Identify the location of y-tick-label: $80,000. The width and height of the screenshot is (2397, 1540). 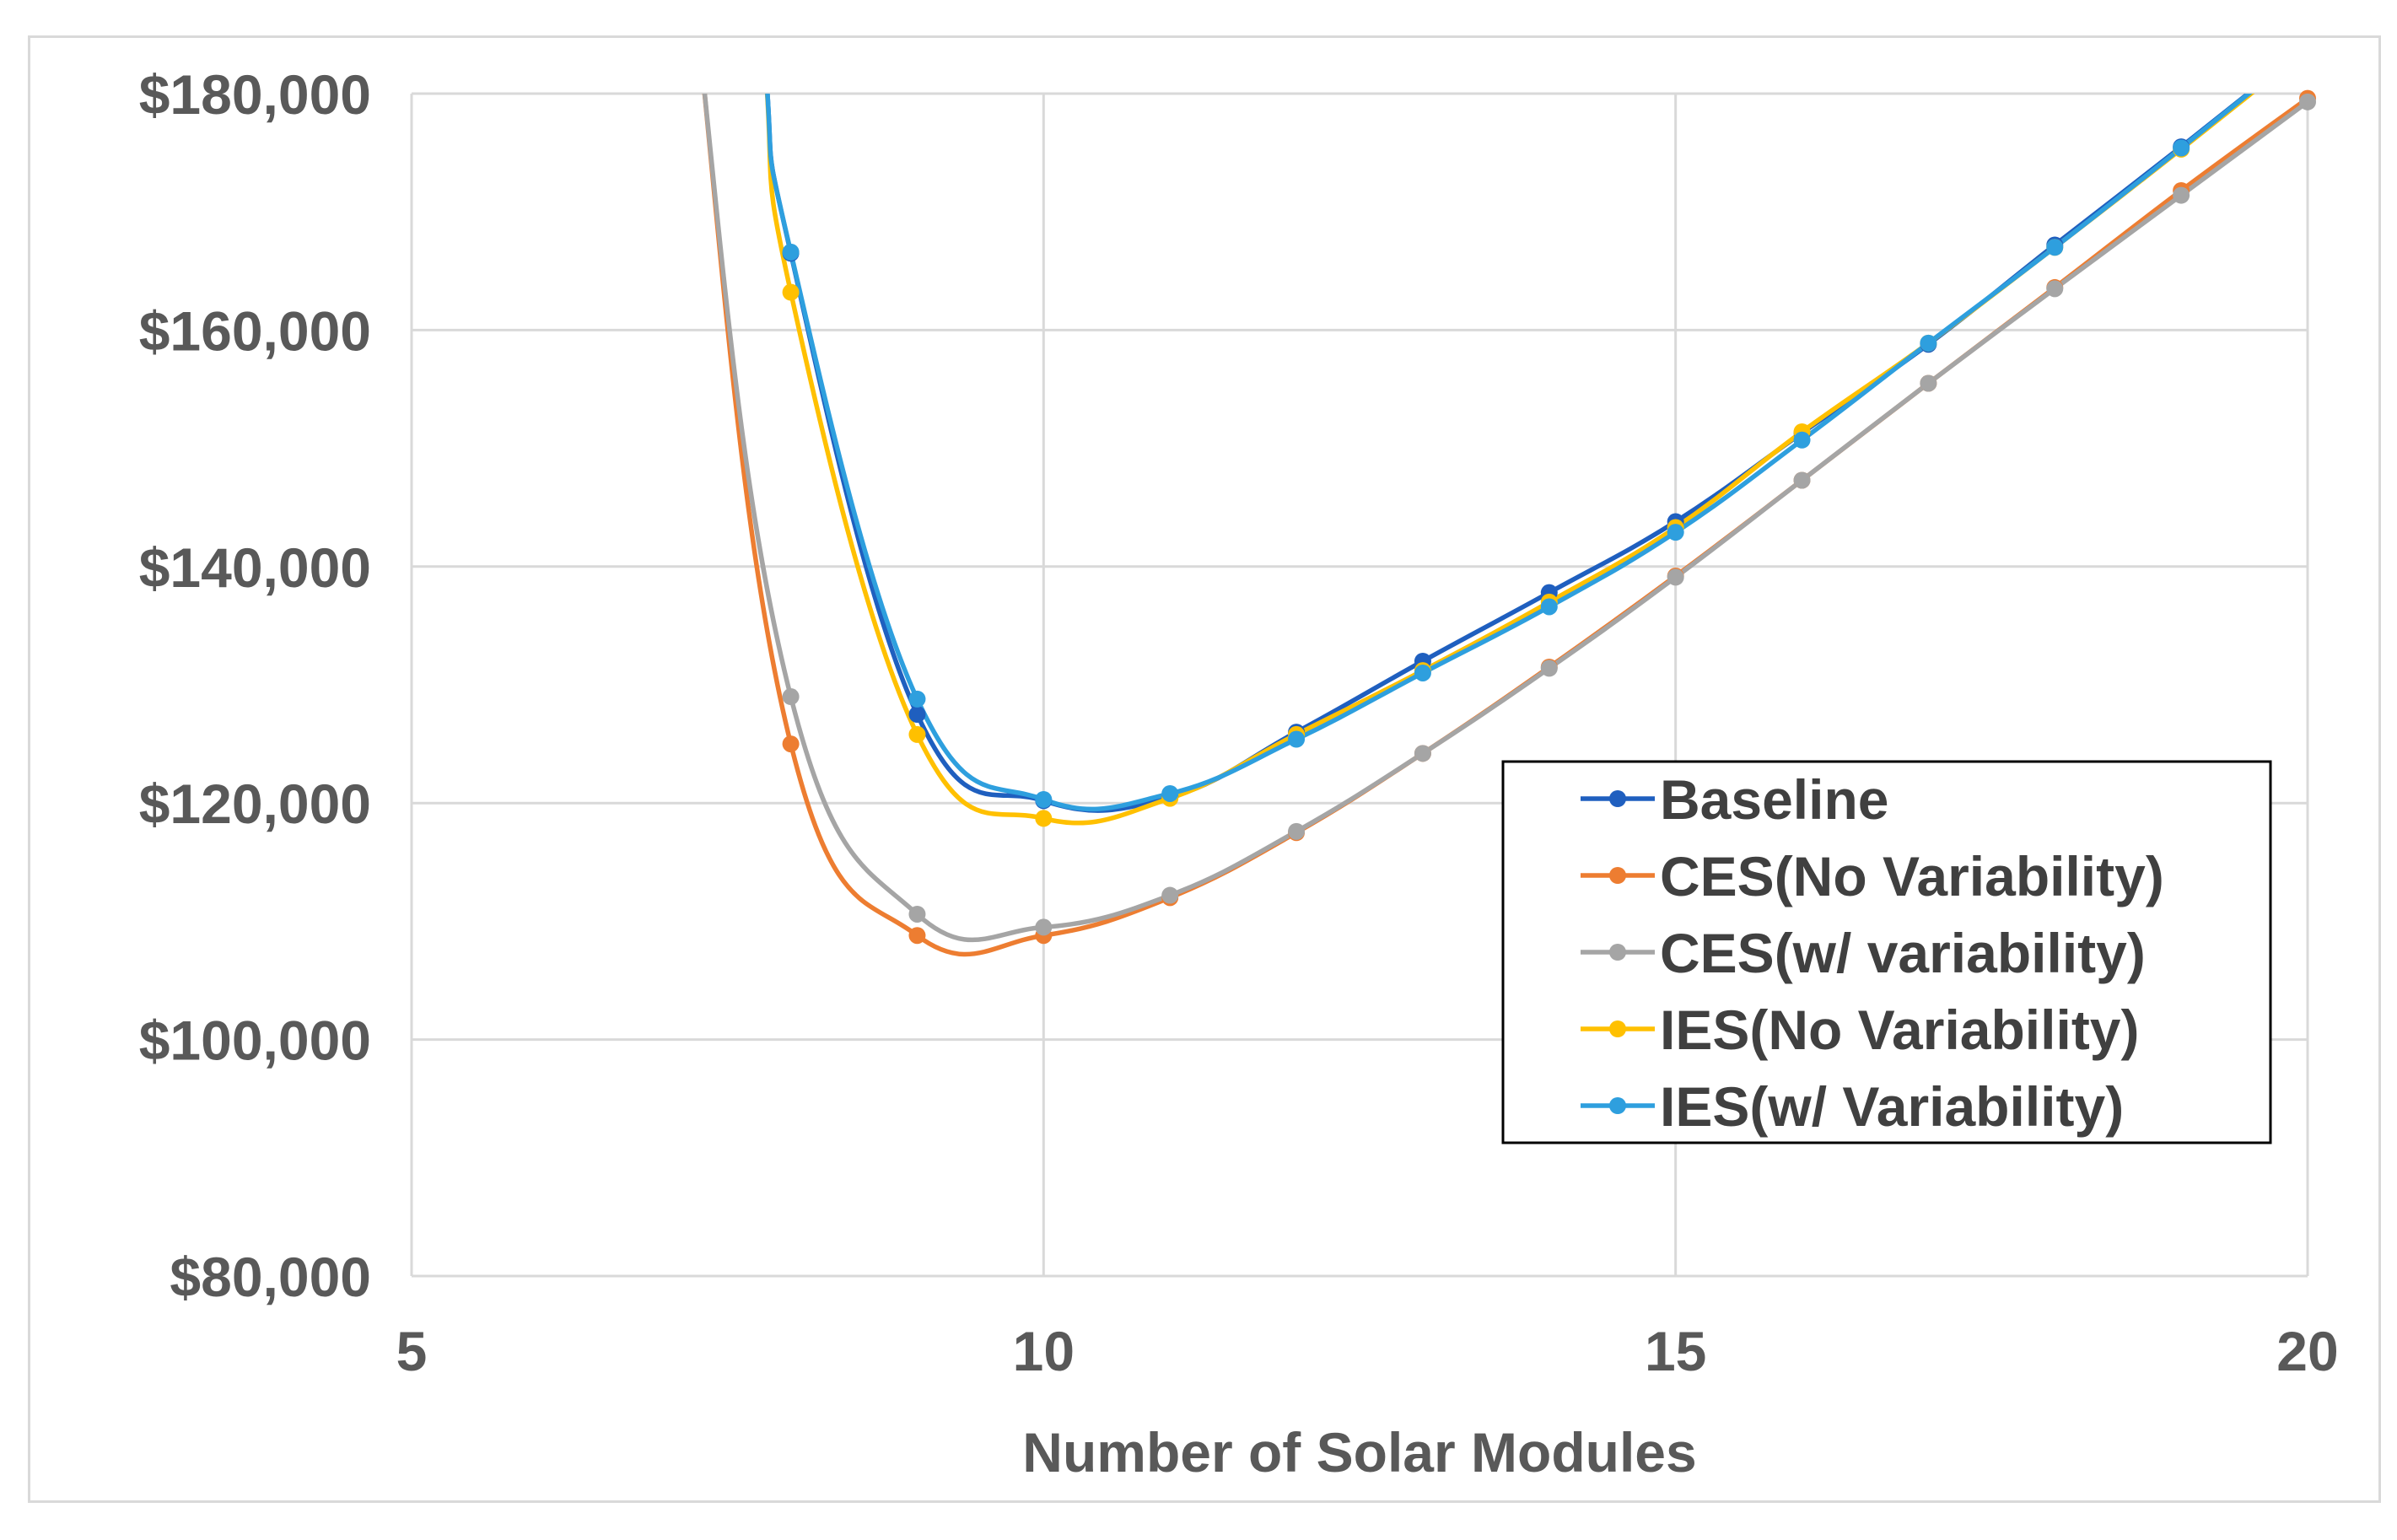
(270, 1277).